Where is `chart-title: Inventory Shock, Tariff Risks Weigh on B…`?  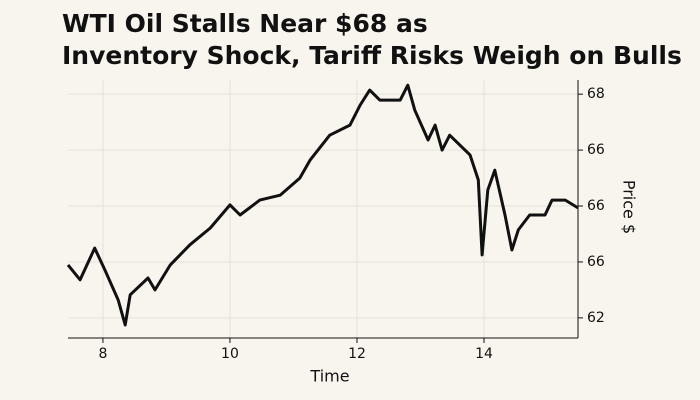
chart-title: Inventory Shock, Tariff Risks Weigh on B… is located at coordinates (372, 55).